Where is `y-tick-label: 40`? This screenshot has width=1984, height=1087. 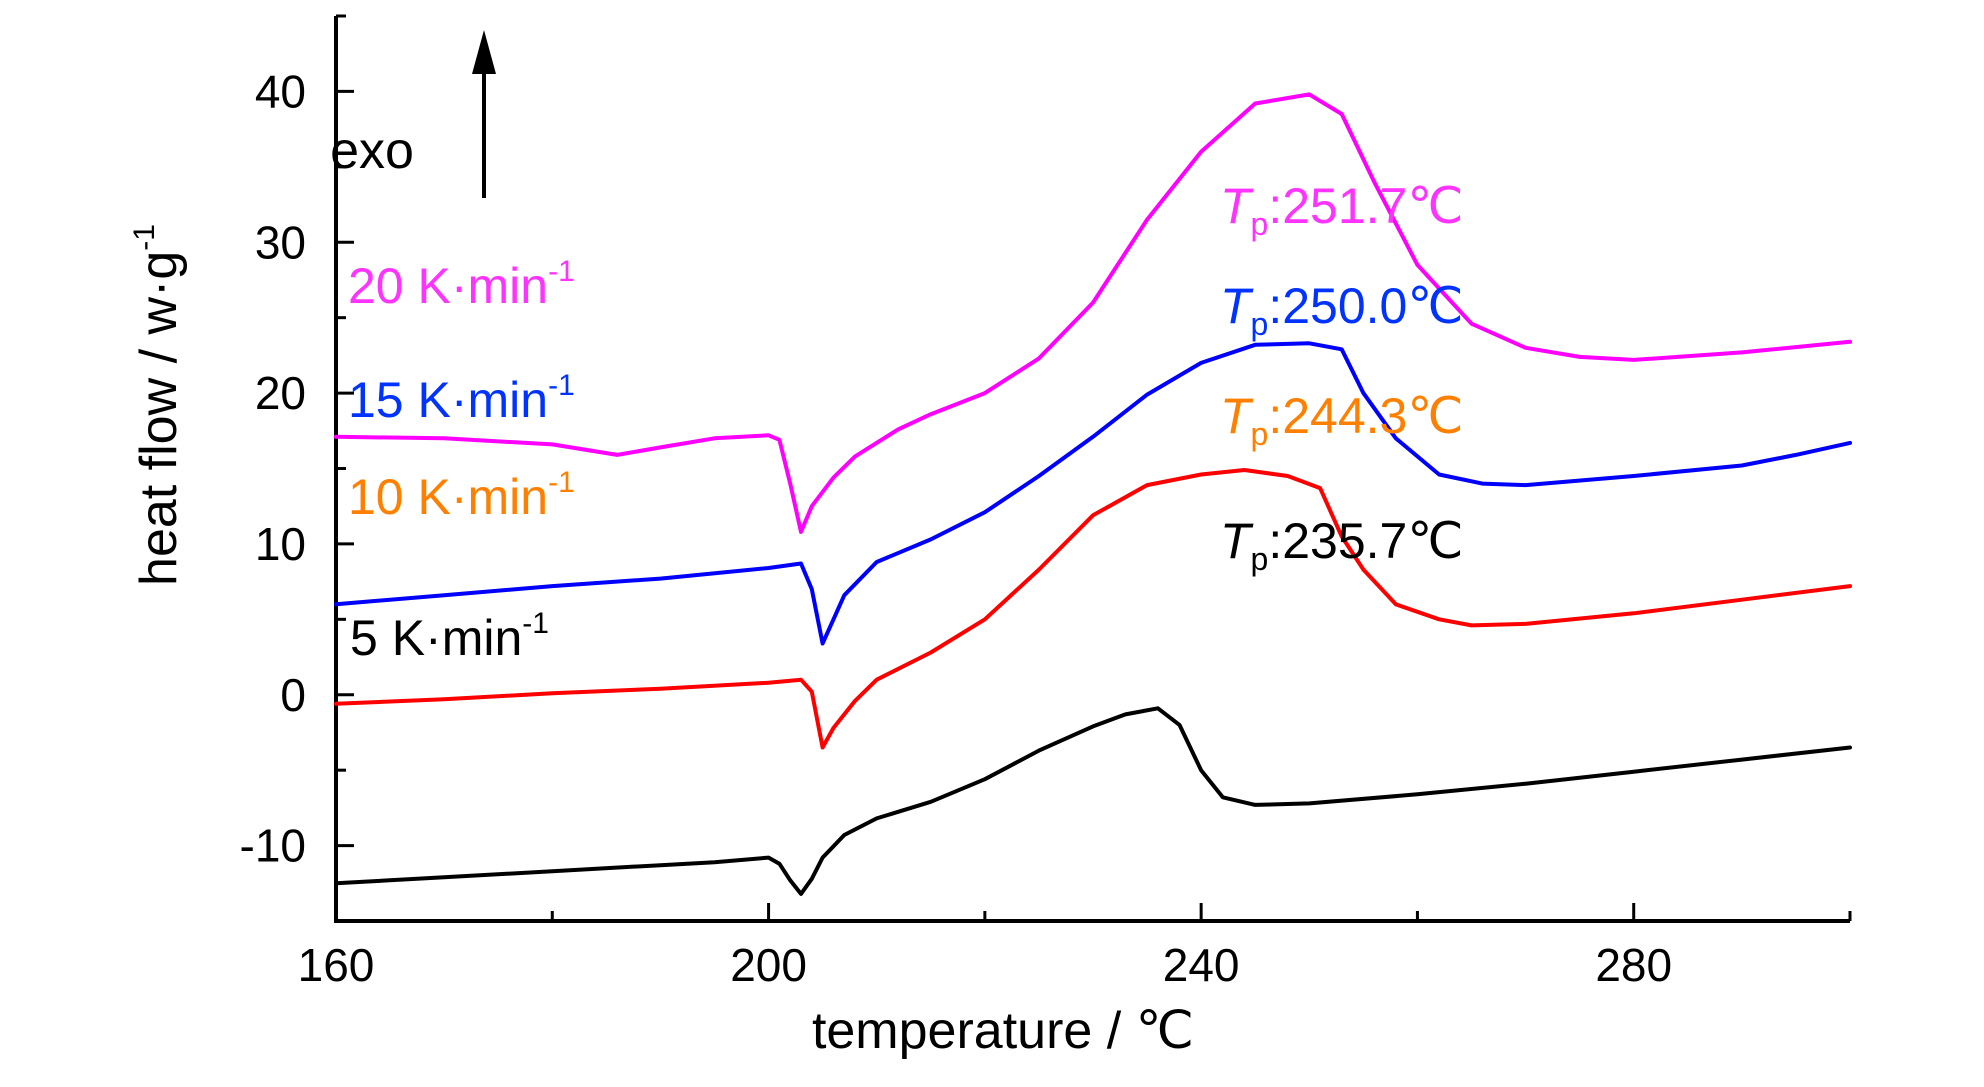 y-tick-label: 40 is located at coordinates (280, 91).